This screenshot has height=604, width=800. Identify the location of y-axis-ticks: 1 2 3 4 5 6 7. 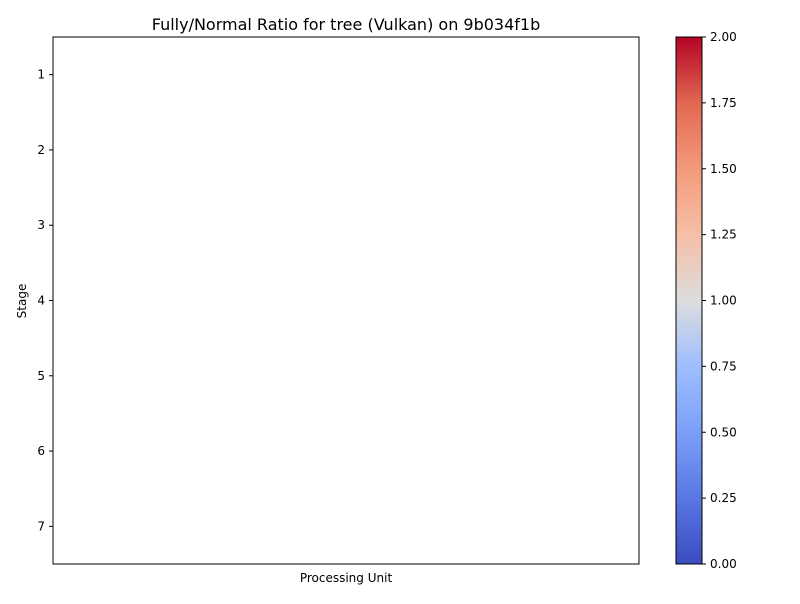
(45, 300).